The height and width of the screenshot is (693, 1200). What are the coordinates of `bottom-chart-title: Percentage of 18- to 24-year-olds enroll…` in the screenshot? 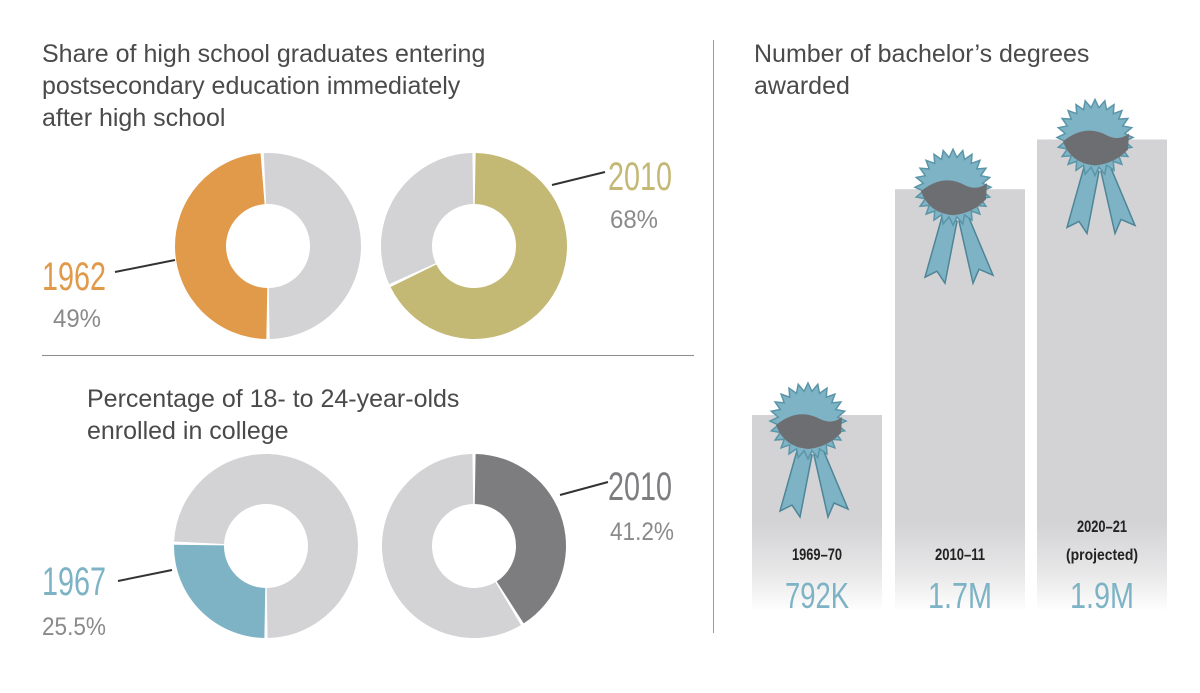 It's located at (273, 415).